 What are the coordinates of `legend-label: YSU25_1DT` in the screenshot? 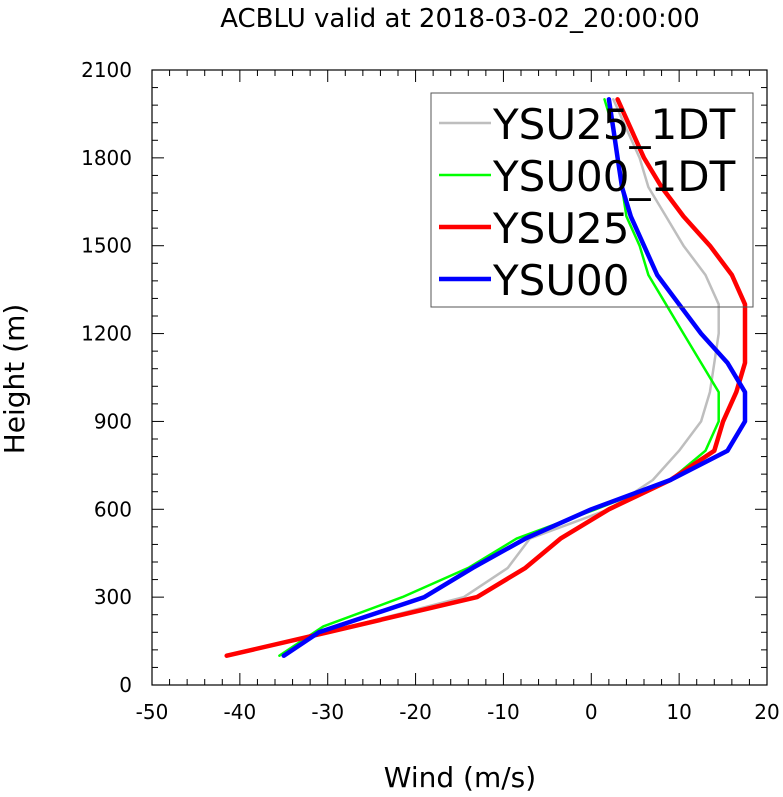 It's located at (614, 124).